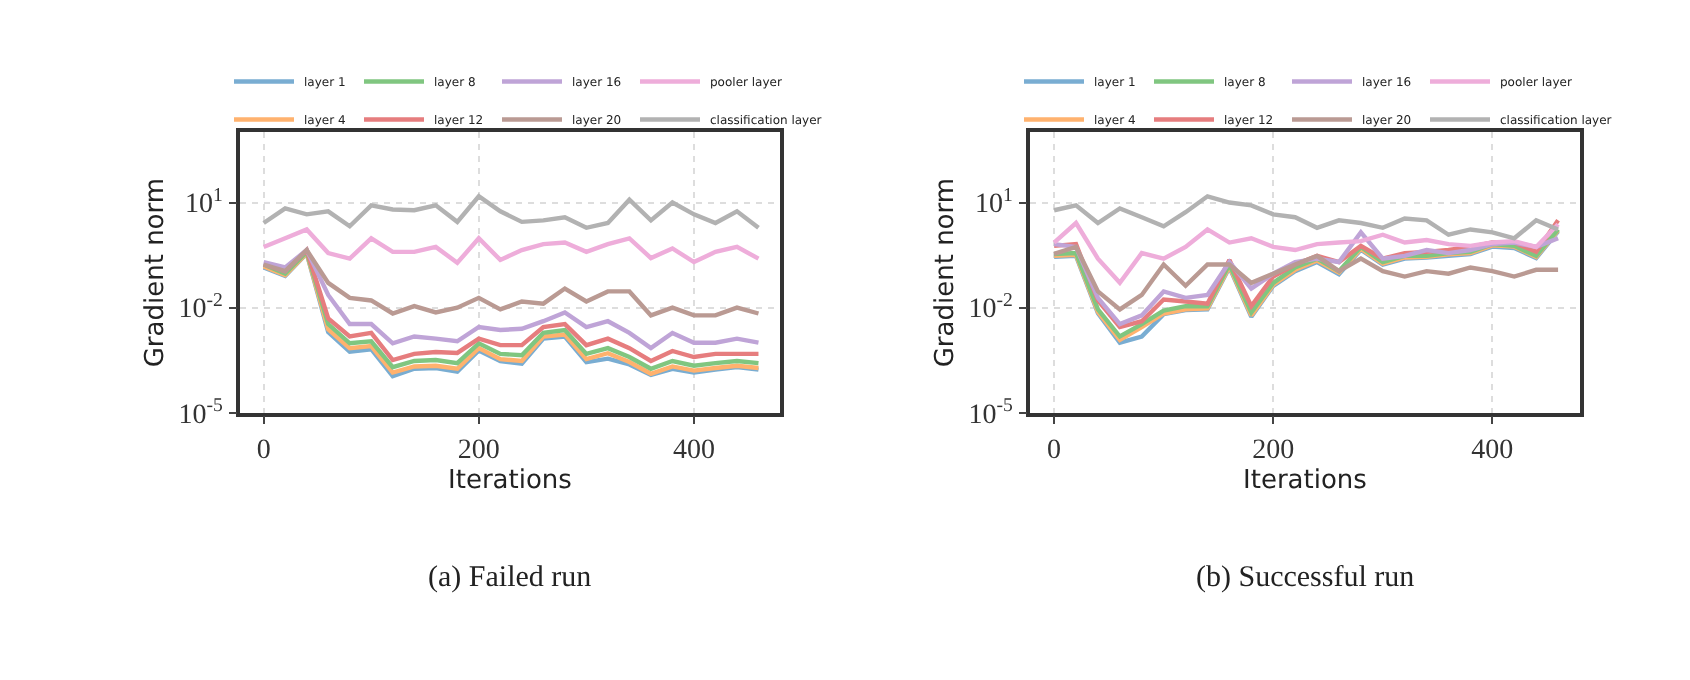 The height and width of the screenshot is (680, 1690). I want to click on text: (a) Failed run, so click(510, 578).